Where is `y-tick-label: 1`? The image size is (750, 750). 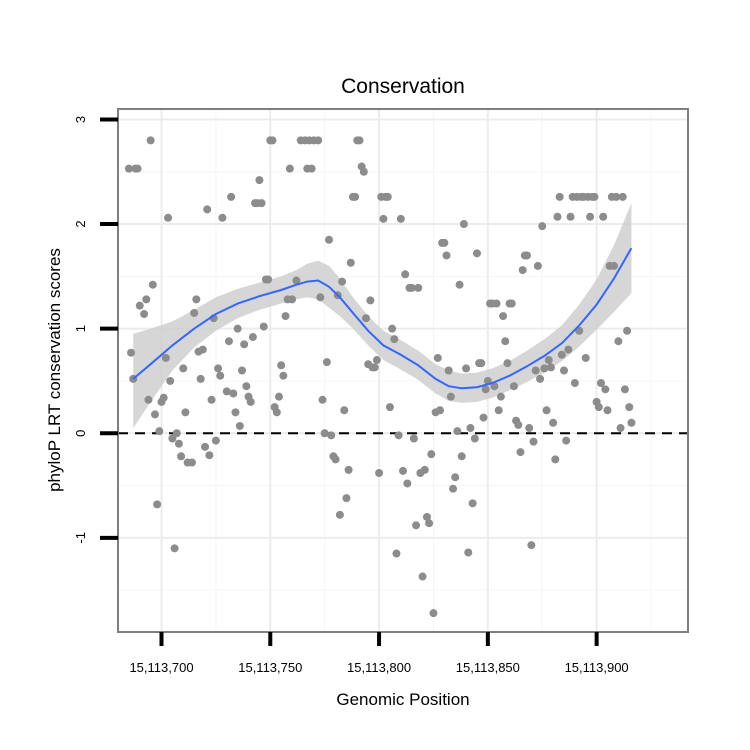 y-tick-label: 1 is located at coordinates (80, 328).